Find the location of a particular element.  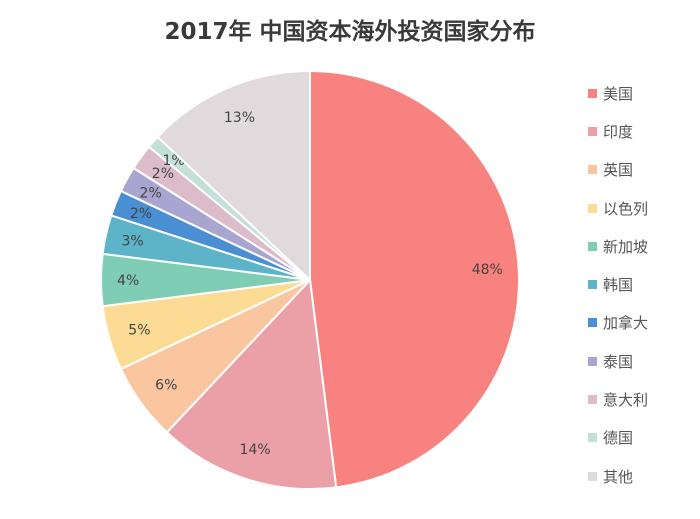

legend-label: 其他 is located at coordinates (618, 476).